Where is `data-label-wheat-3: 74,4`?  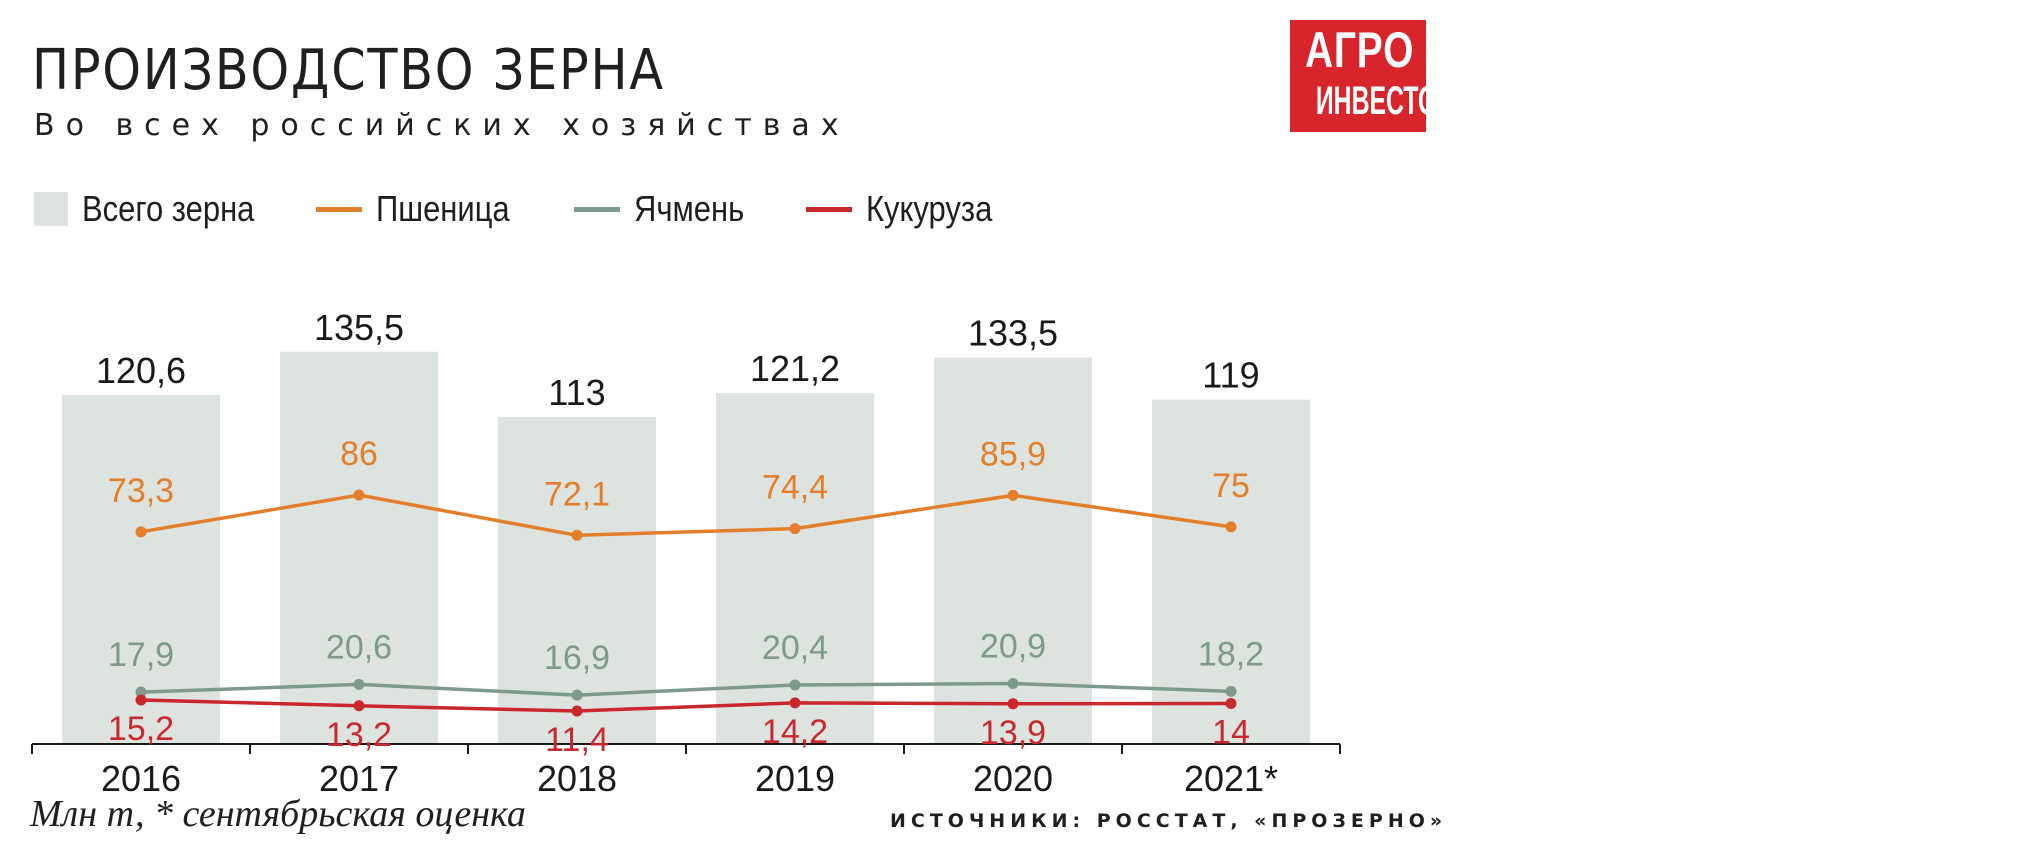 data-label-wheat-3: 74,4 is located at coordinates (795, 488).